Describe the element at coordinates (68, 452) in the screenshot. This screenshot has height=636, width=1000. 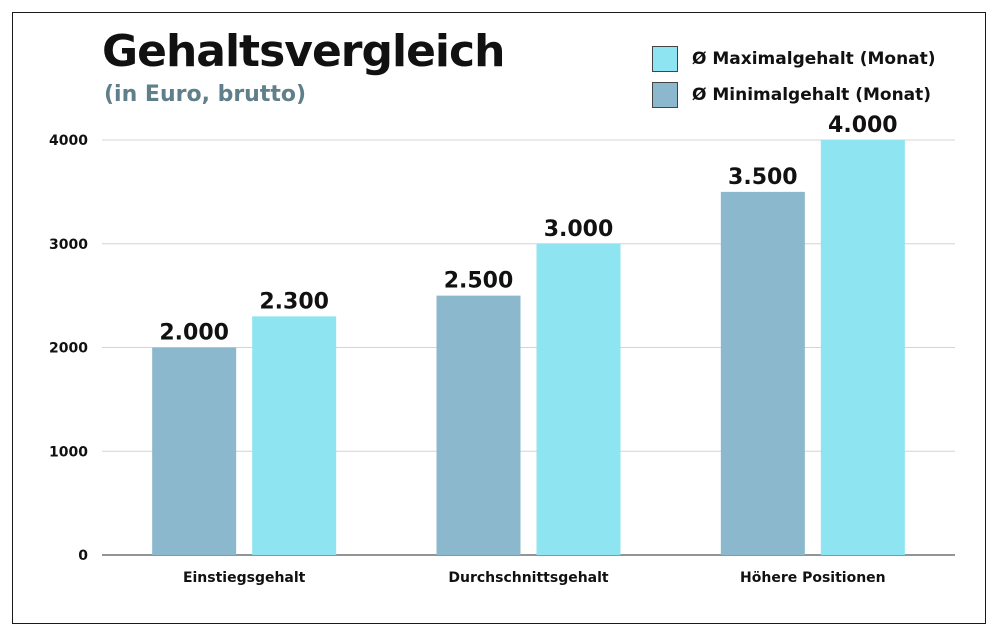
I see `y-tick-label-1000: 1000` at that location.